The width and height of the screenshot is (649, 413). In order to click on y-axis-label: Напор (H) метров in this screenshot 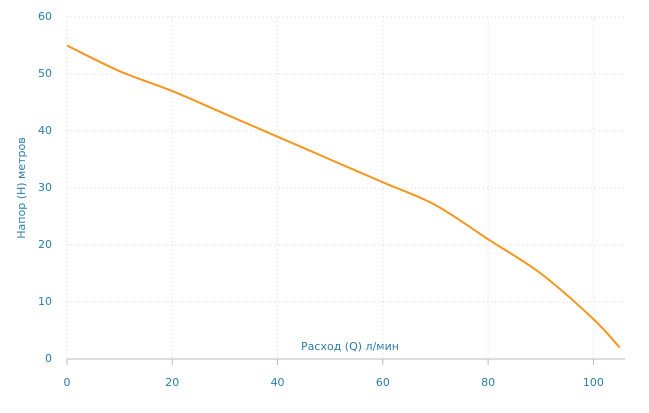, I will do `click(21, 187)`.